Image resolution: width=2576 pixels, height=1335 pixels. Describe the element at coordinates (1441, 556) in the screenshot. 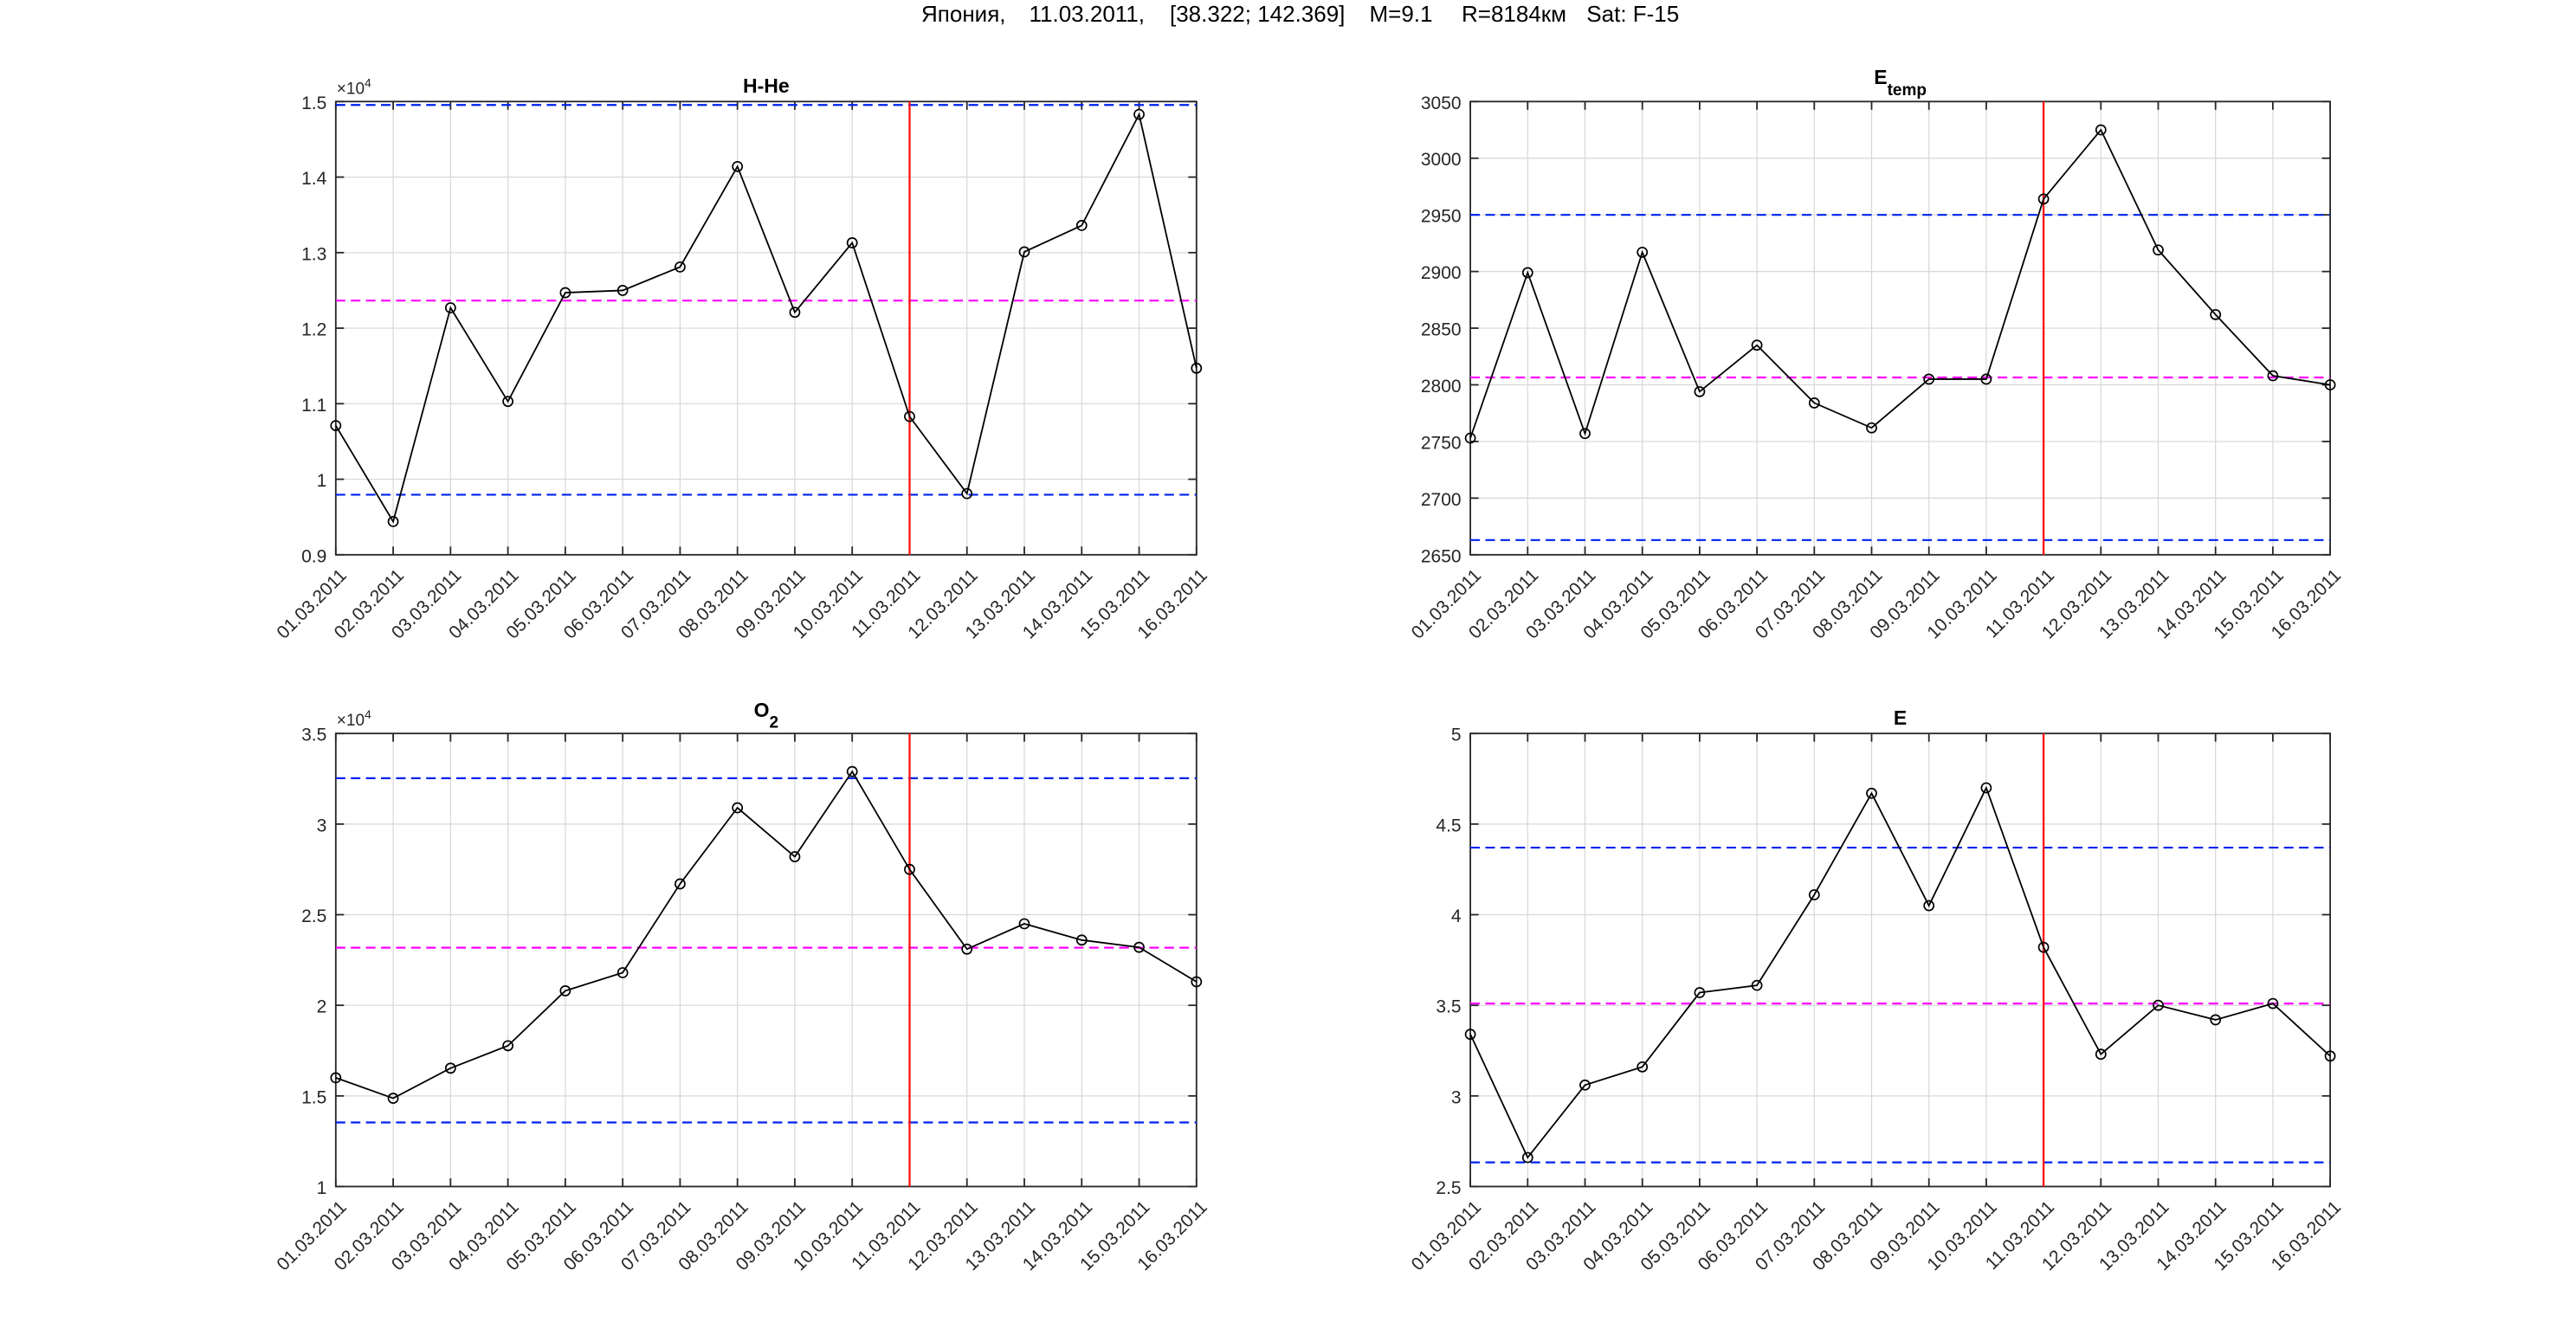

I see `svg-text: 2650` at that location.